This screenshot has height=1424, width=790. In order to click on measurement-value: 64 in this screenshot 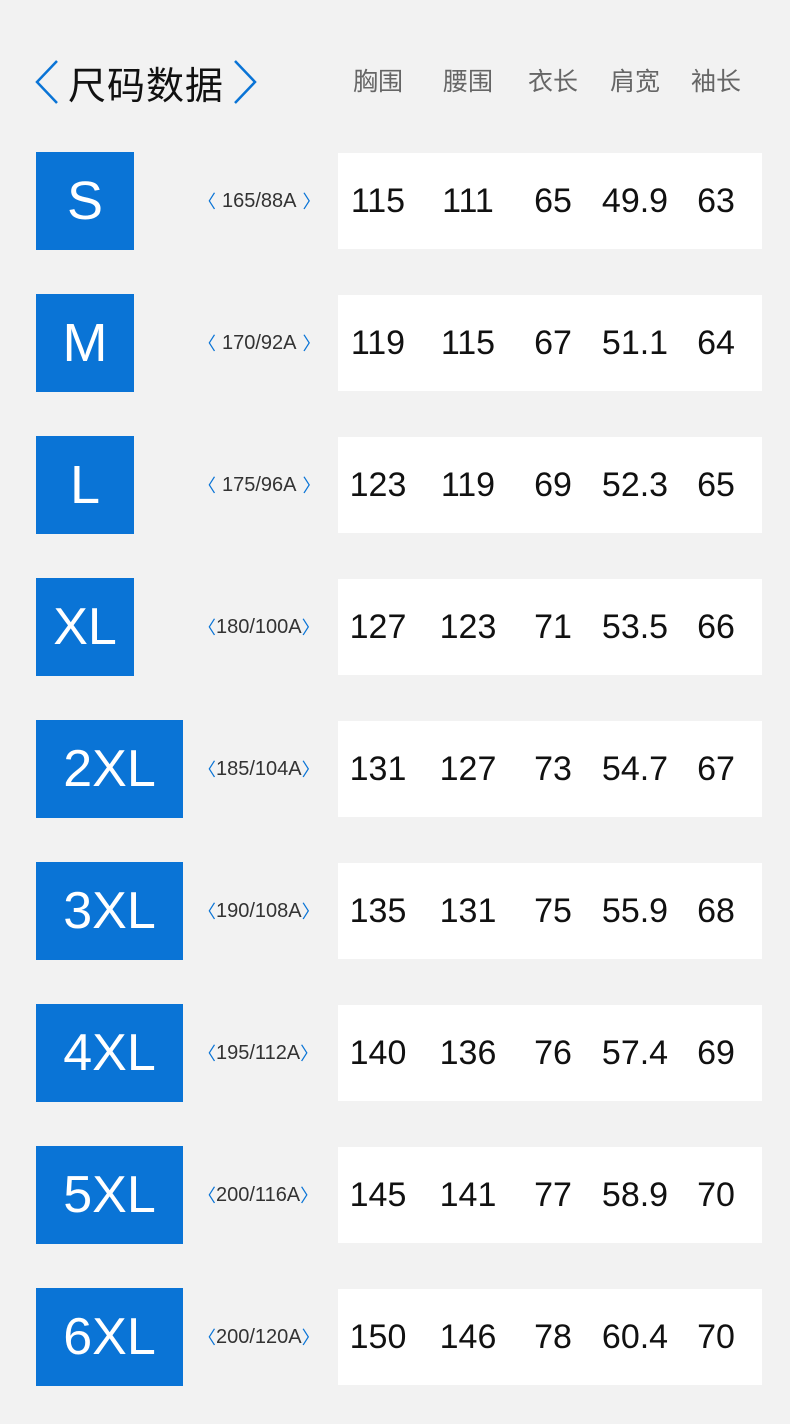, I will do `click(716, 343)`.